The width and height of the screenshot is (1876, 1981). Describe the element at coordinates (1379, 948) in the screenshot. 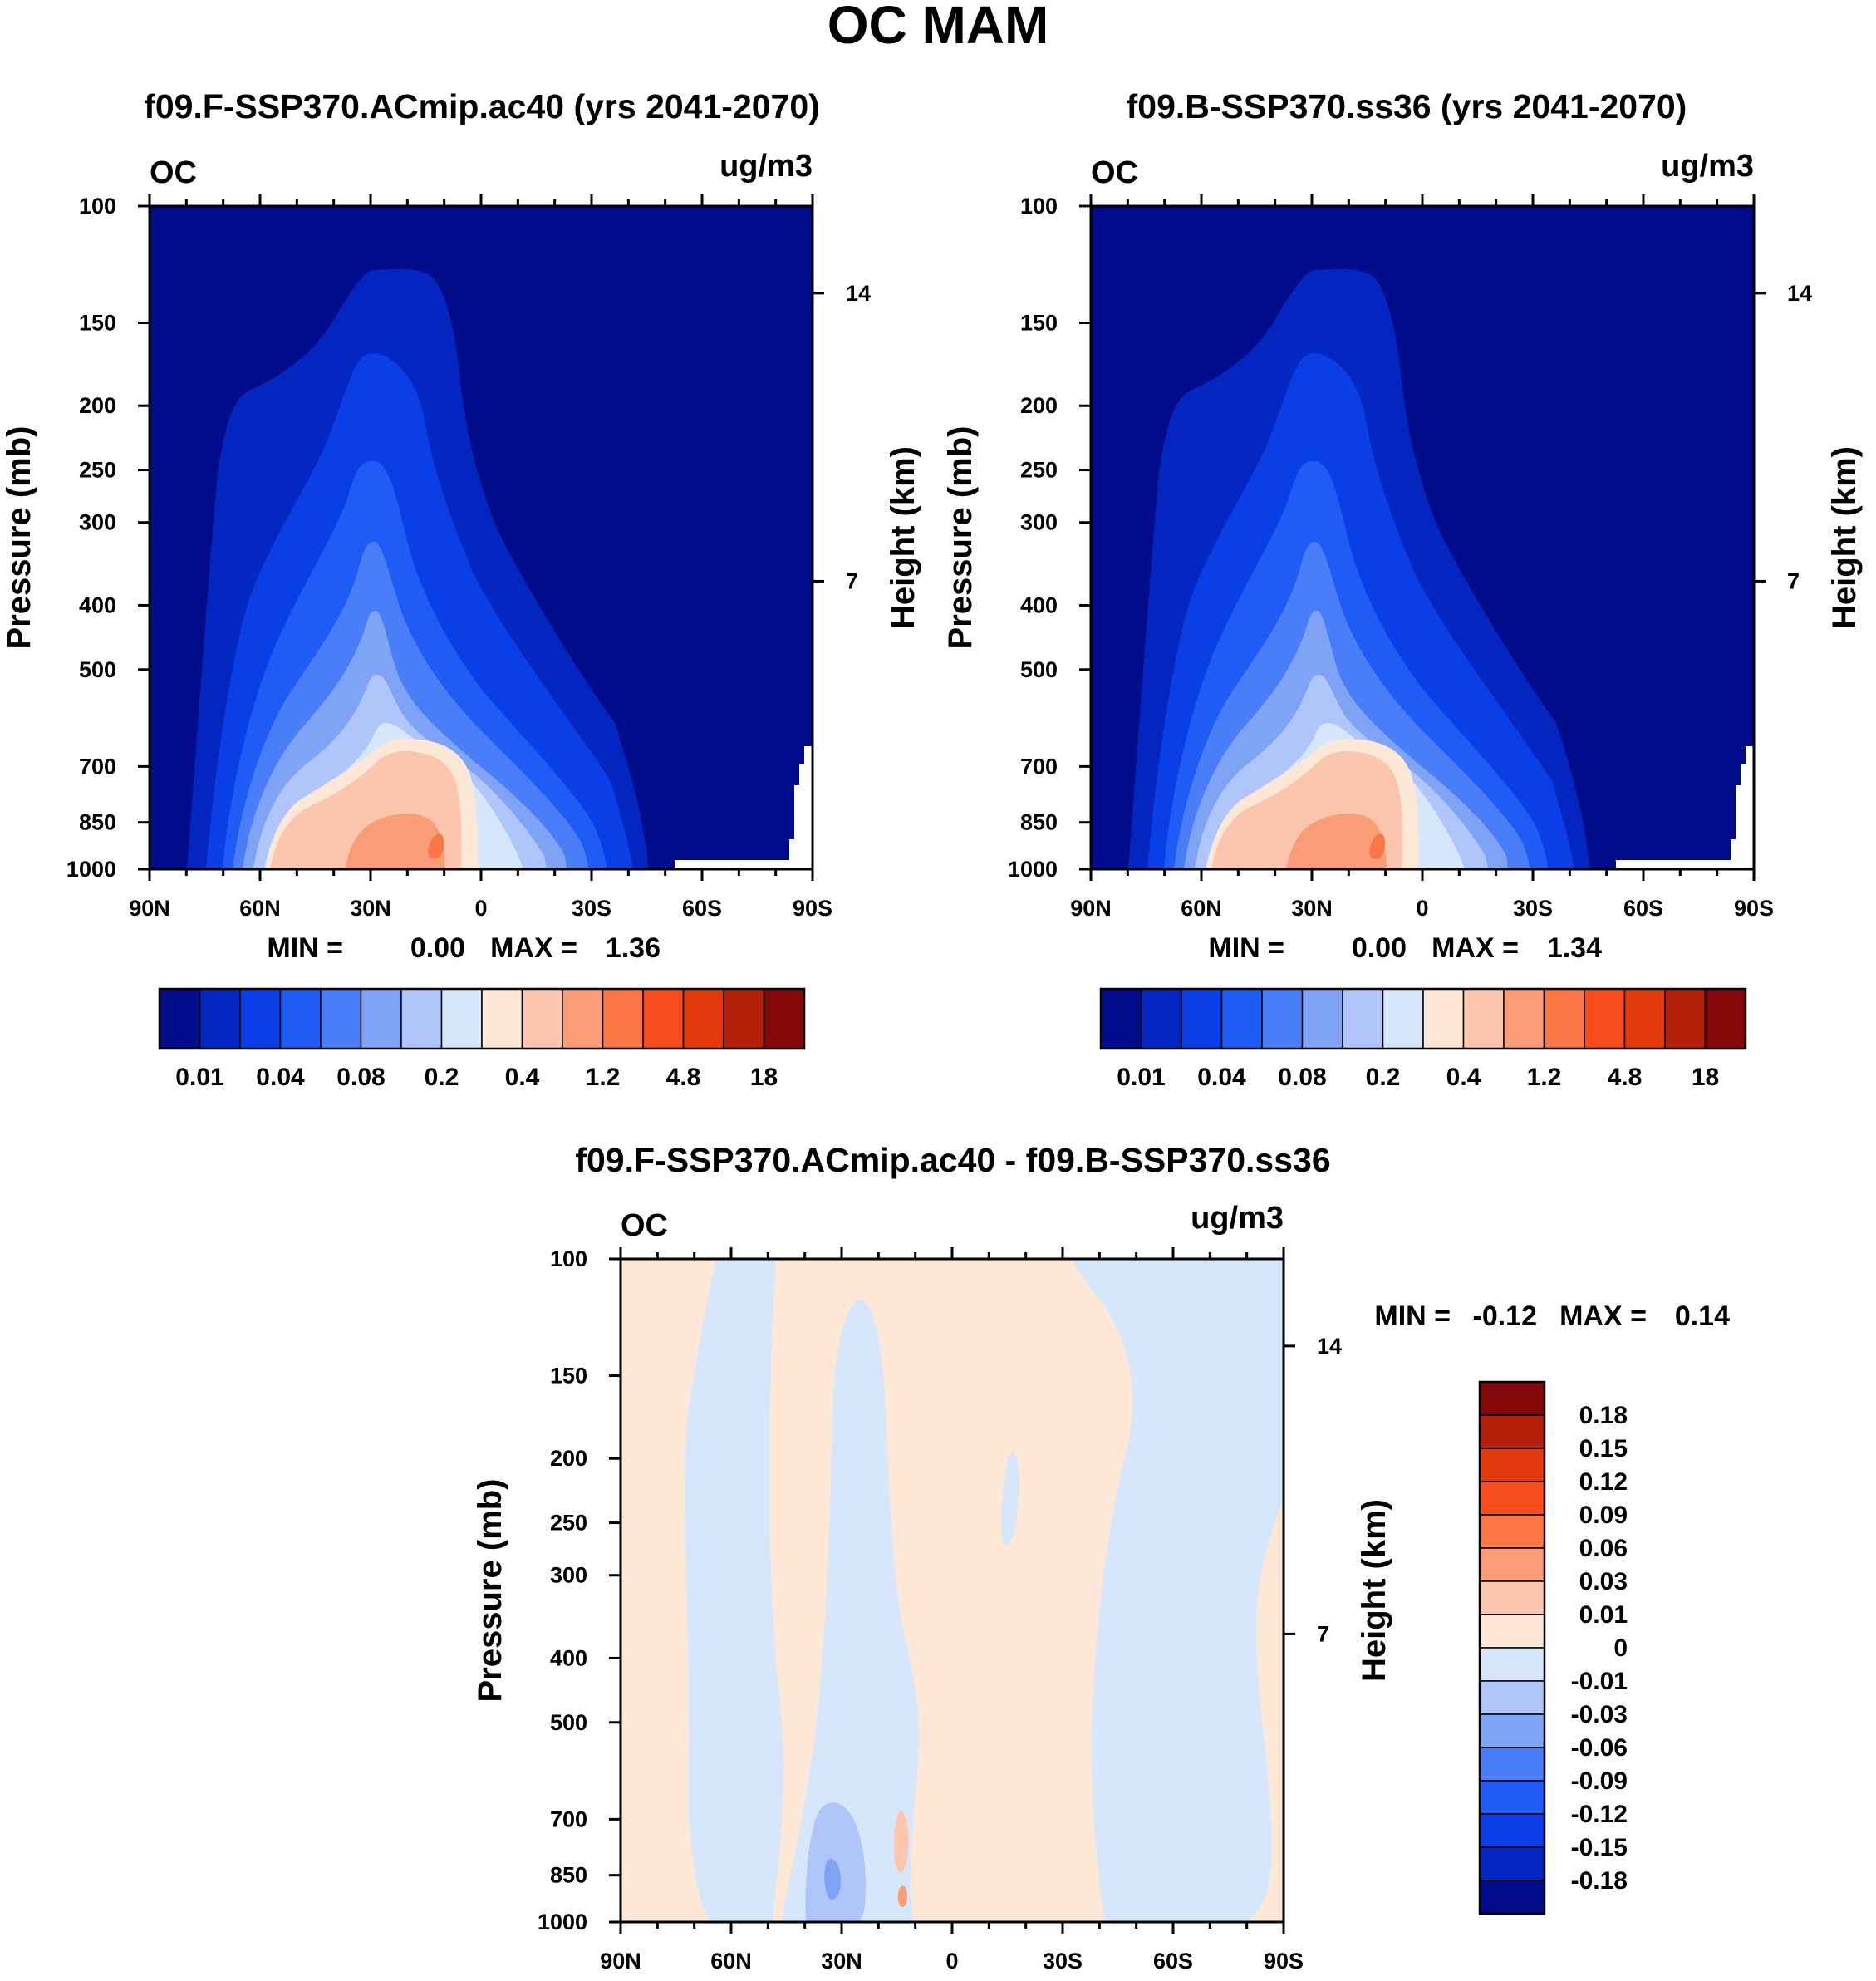

I see `min-value: 0.00` at that location.